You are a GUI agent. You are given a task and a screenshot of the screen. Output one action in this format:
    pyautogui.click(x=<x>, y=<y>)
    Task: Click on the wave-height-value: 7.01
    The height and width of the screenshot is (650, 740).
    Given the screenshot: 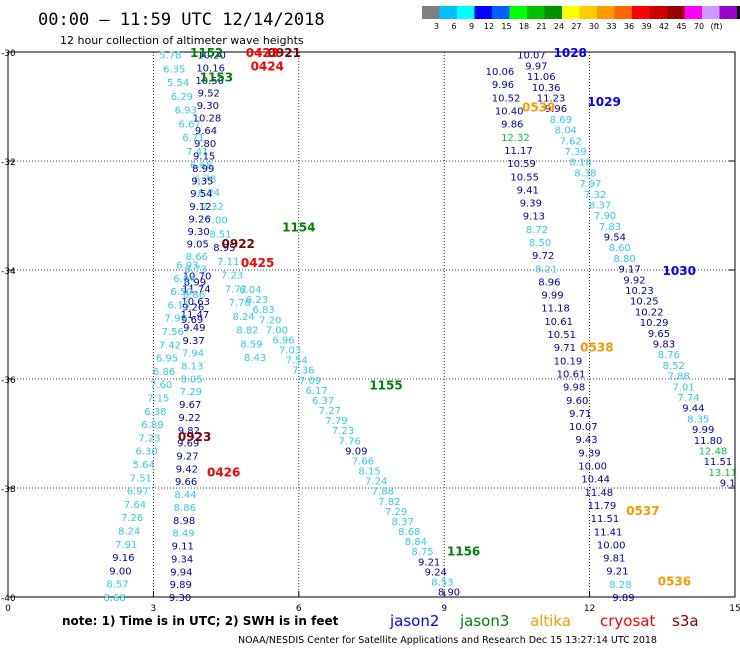 What is the action you would take?
    pyautogui.click(x=683, y=387)
    